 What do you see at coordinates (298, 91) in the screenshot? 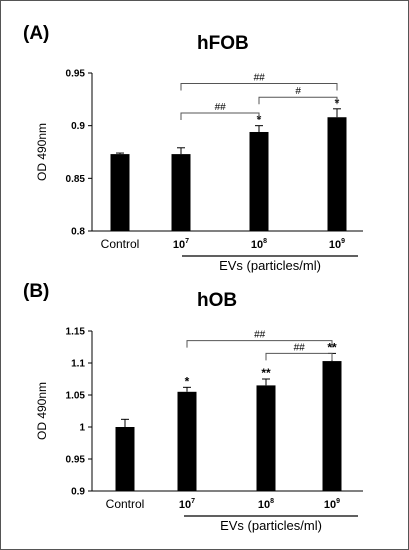
I see `comparison-label: #` at bounding box center [298, 91].